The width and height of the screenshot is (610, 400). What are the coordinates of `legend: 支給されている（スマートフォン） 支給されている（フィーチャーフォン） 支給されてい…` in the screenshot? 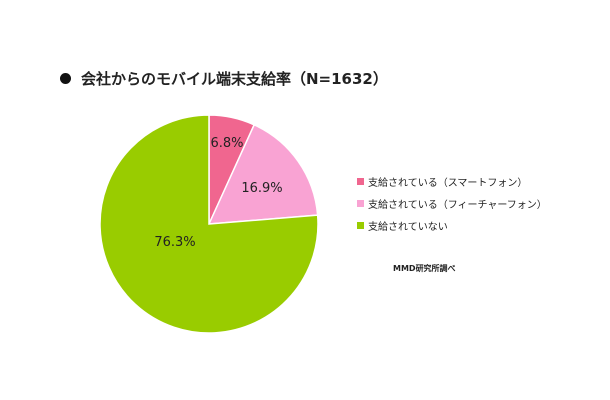 It's located at (452, 203).